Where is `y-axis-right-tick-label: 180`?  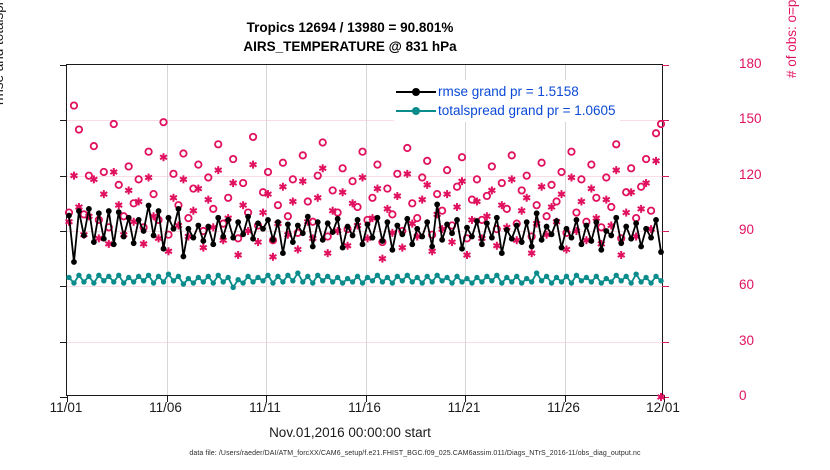 y-axis-right-tick-label: 180 is located at coordinates (750, 63).